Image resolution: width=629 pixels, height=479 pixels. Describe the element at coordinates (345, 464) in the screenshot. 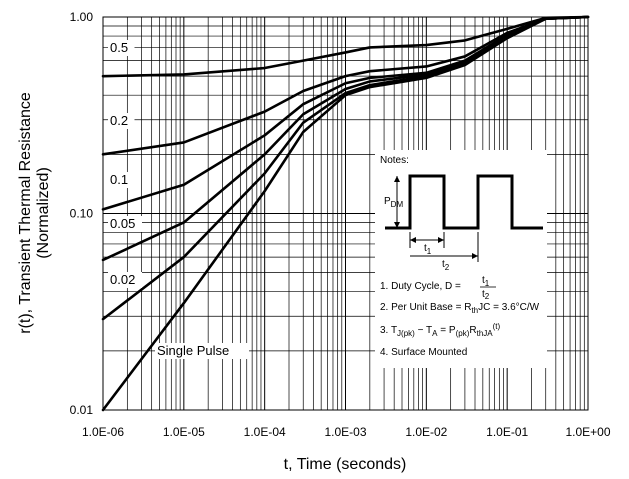

I see `x-axis-label: t, Time (seconds)` at that location.